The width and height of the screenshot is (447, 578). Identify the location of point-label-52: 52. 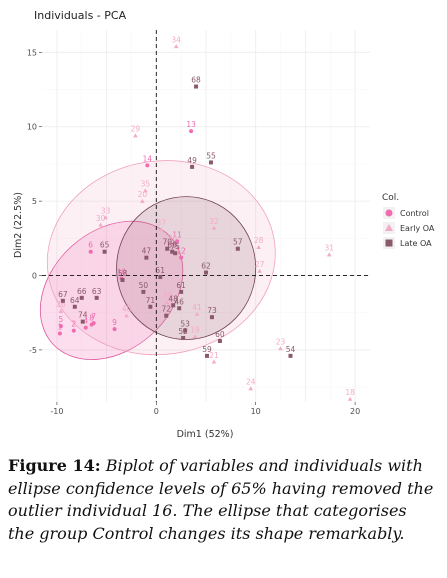
(183, 331).